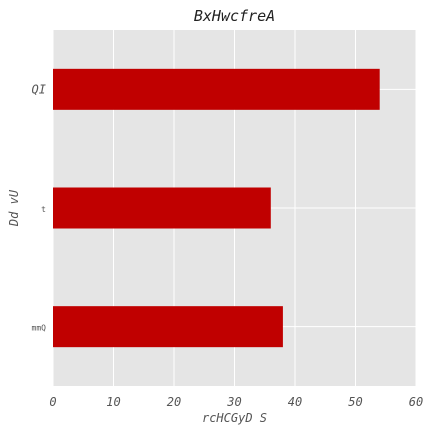  I want to click on x-tick-labels: 0 10 20 30 40 50 60, so click(236, 402).